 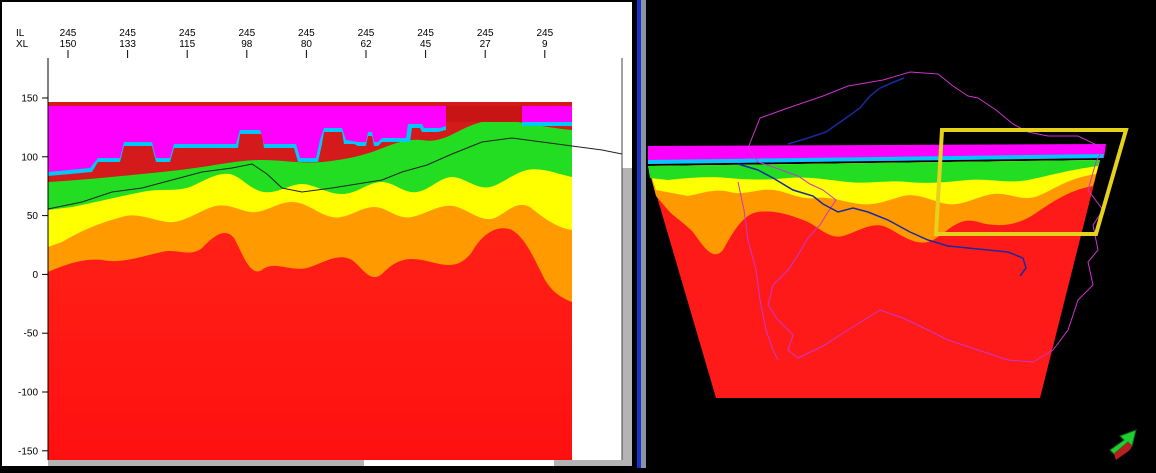 What do you see at coordinates (547, 115) in the screenshot?
I see `seismic-layer-magenta-right` at bounding box center [547, 115].